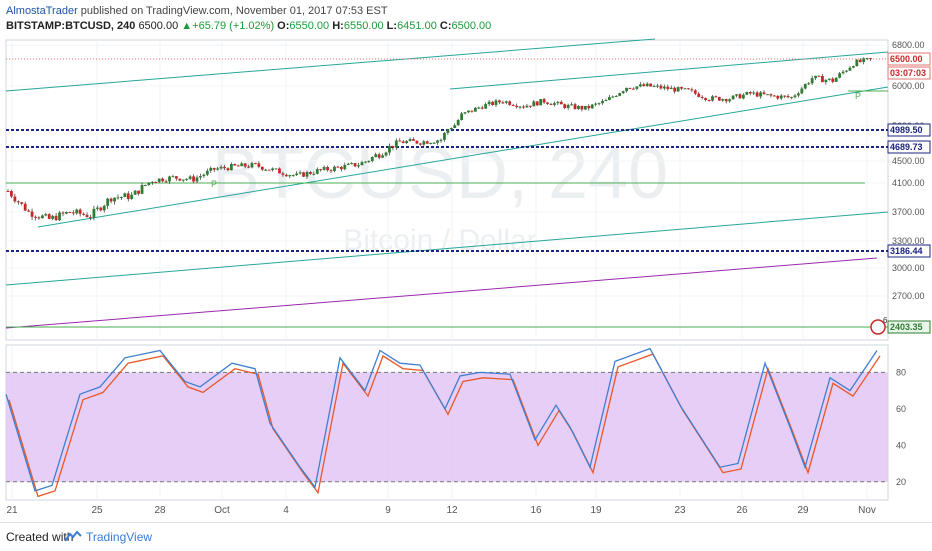 This screenshot has height=551, width=932. I want to click on level-marker-label: P, so click(858, 96).